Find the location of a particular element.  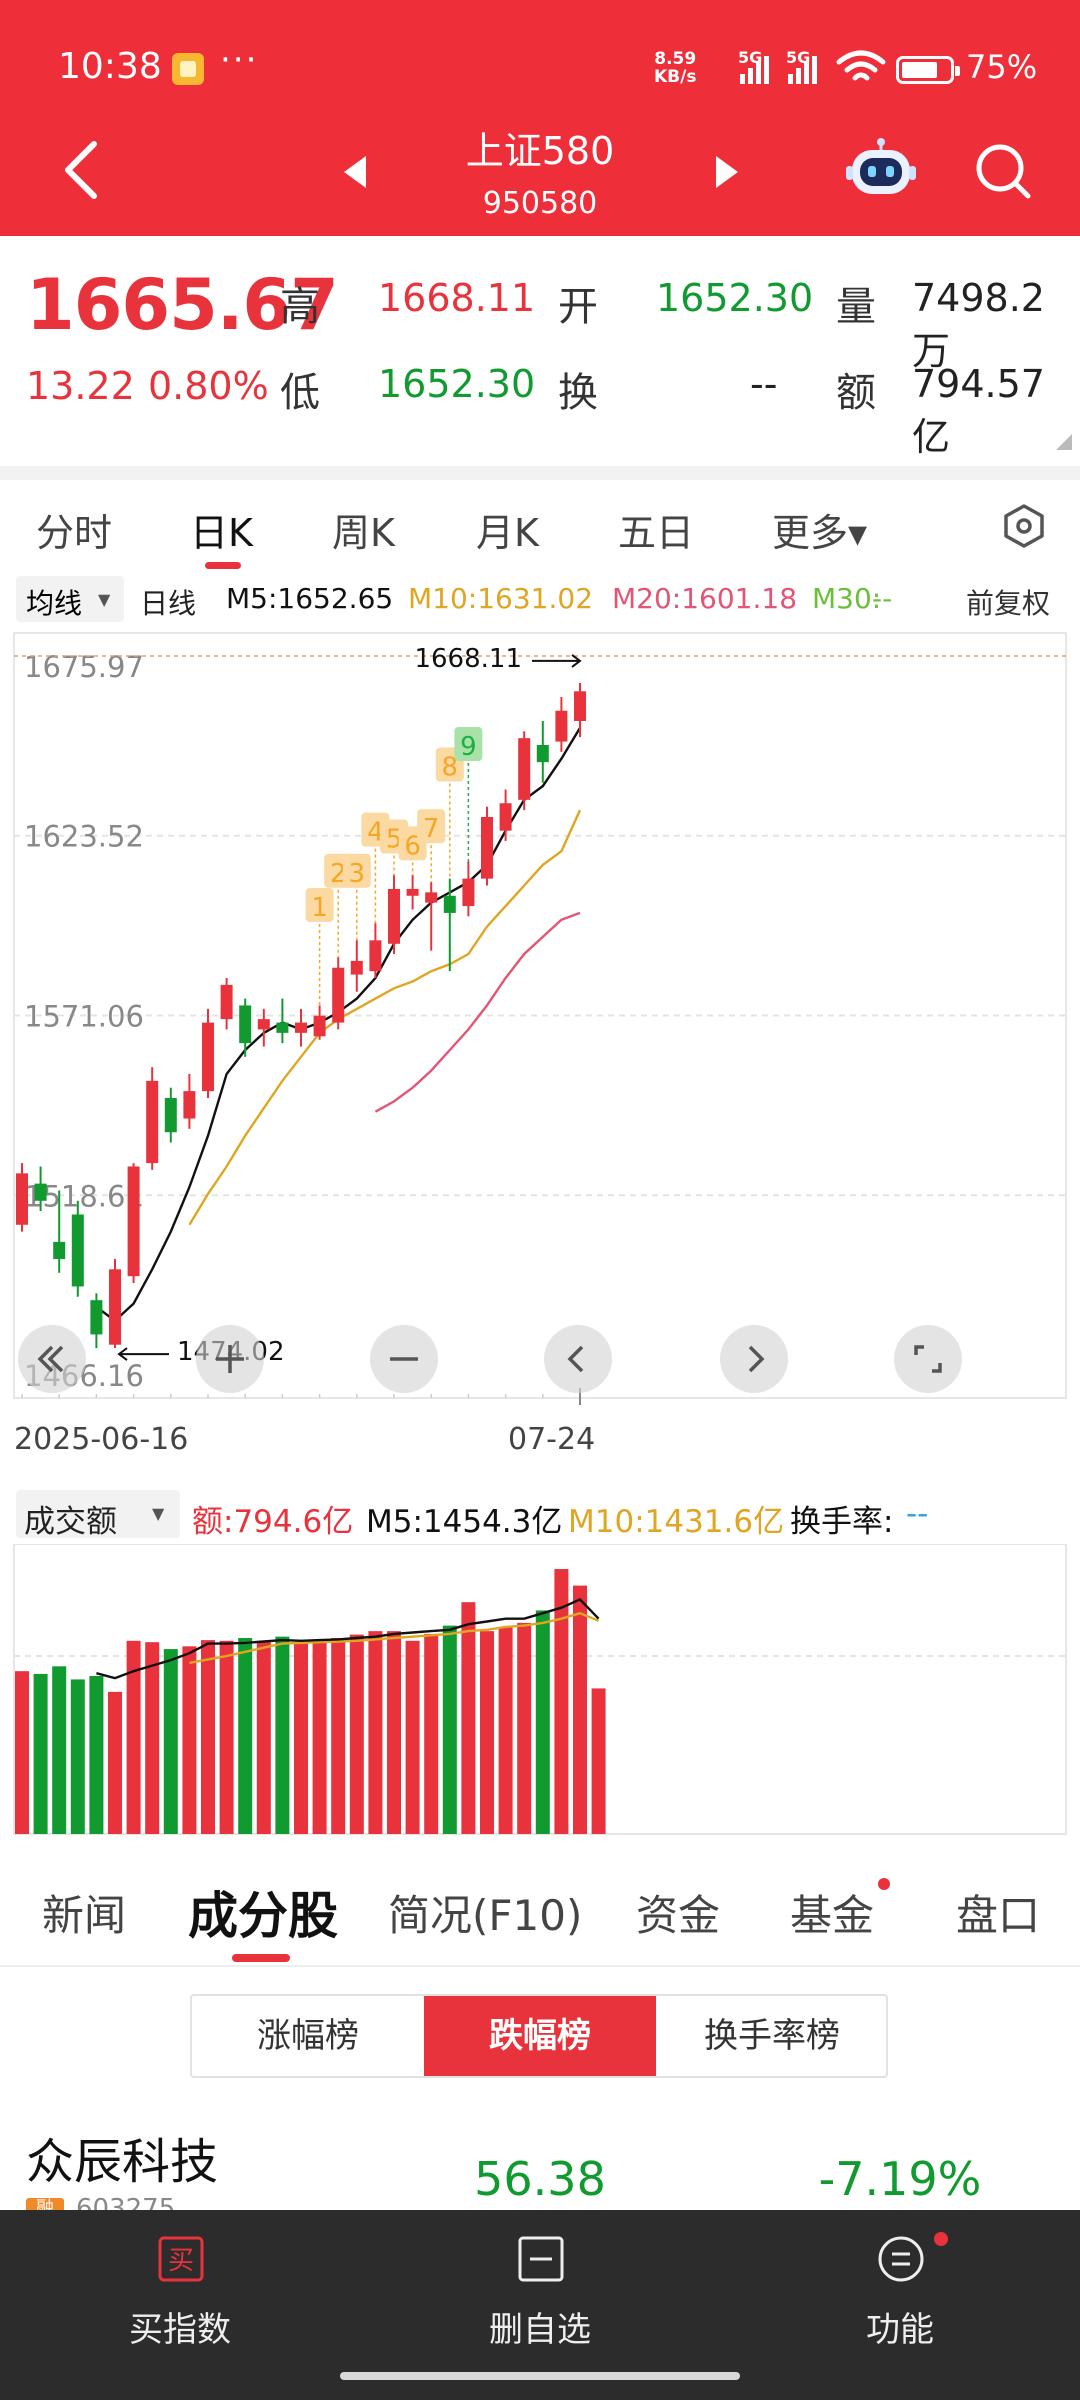

signal-marker-label: 2 is located at coordinates (338, 874).